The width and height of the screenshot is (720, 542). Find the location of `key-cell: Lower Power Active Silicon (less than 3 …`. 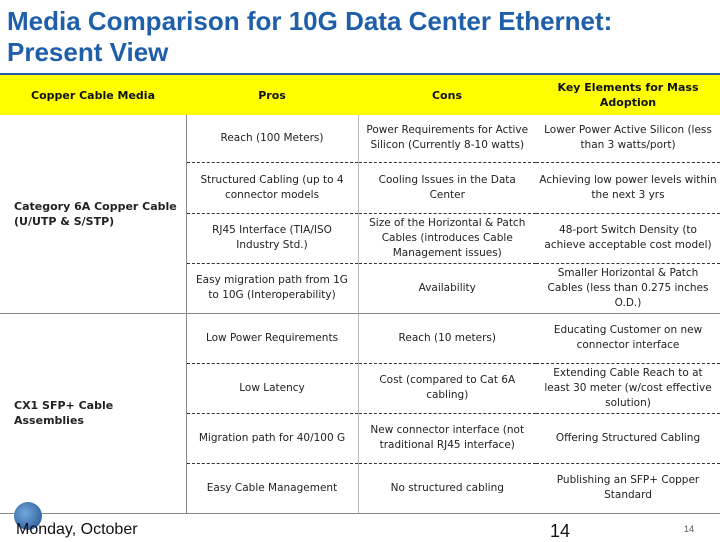

key-cell: Lower Power Active Silicon (less than 3 … is located at coordinates (628, 139).